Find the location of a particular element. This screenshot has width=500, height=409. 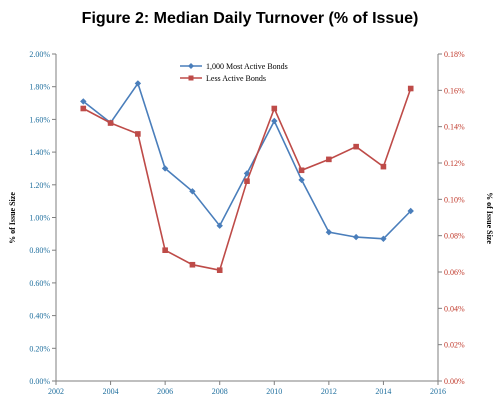

y-tick-label-left: 0.60% is located at coordinates (39, 283).